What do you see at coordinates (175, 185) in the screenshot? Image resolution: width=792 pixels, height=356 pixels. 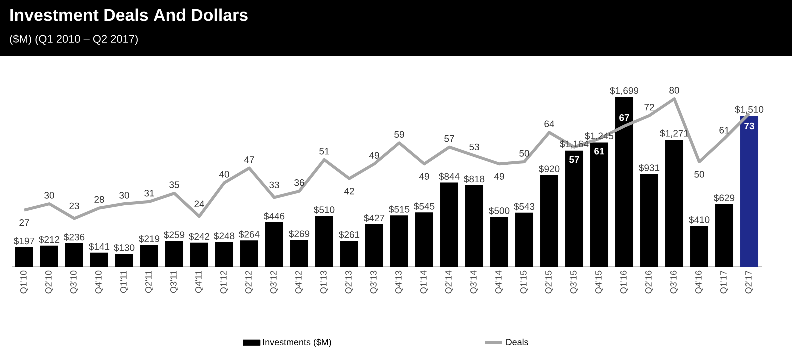 I see `data-label: 35` at bounding box center [175, 185].